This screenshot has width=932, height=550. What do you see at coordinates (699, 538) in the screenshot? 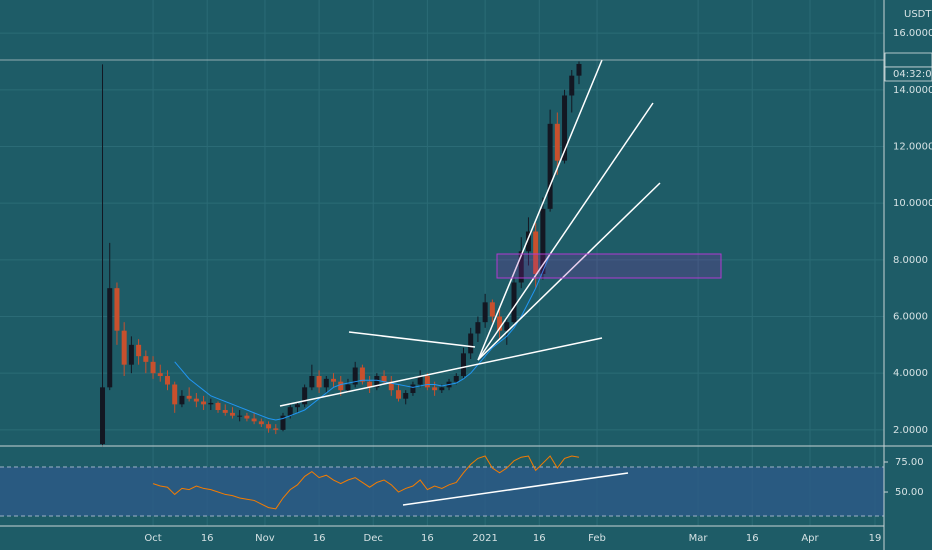
I see `x-tick-label: Mar` at bounding box center [699, 538].